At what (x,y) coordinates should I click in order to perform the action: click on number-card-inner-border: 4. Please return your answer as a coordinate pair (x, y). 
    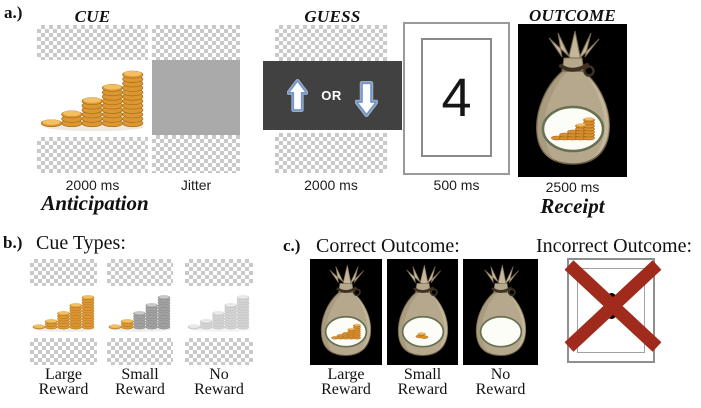
    Looking at the image, I should click on (456, 97).